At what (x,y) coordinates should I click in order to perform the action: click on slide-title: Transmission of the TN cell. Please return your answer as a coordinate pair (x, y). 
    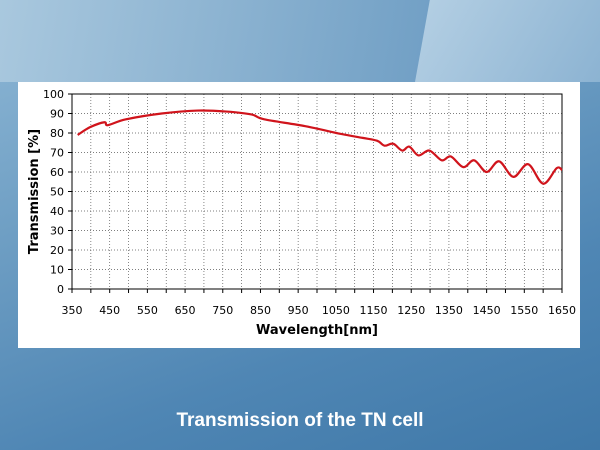
    Looking at the image, I should click on (300, 420).